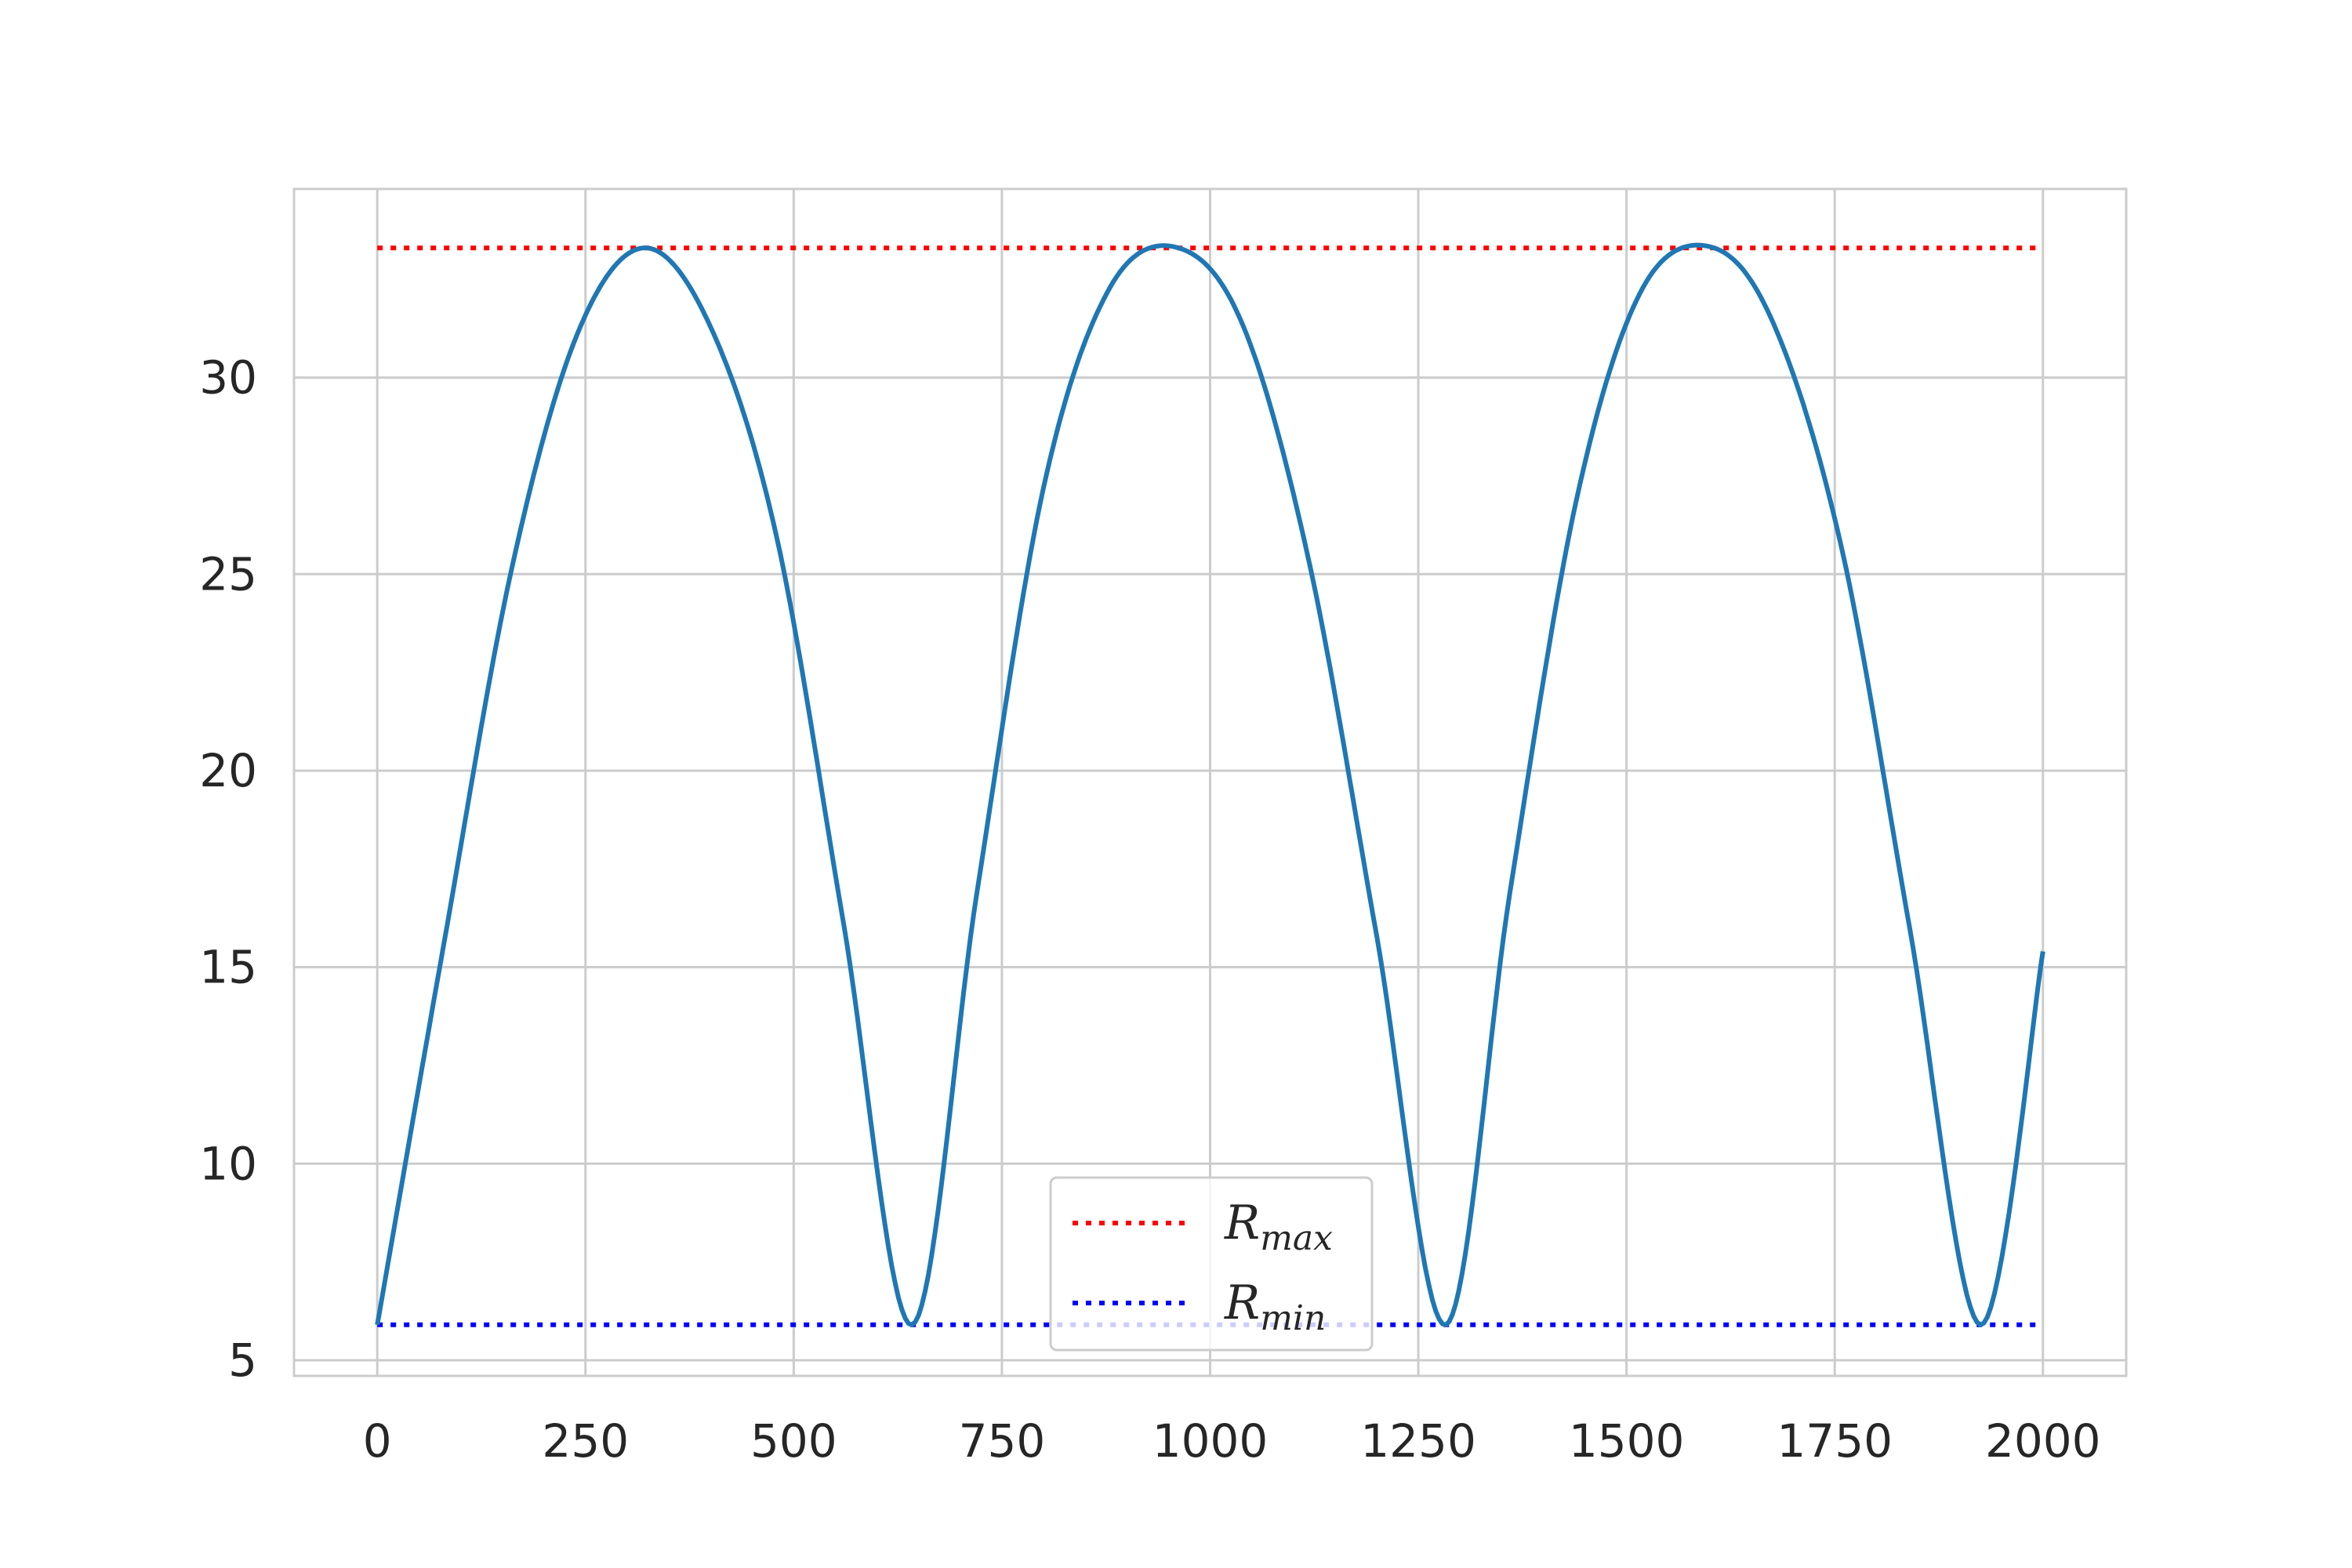  What do you see at coordinates (228, 869) in the screenshot?
I see `y-axis-ticks: 5 10 15 20 25 30` at bounding box center [228, 869].